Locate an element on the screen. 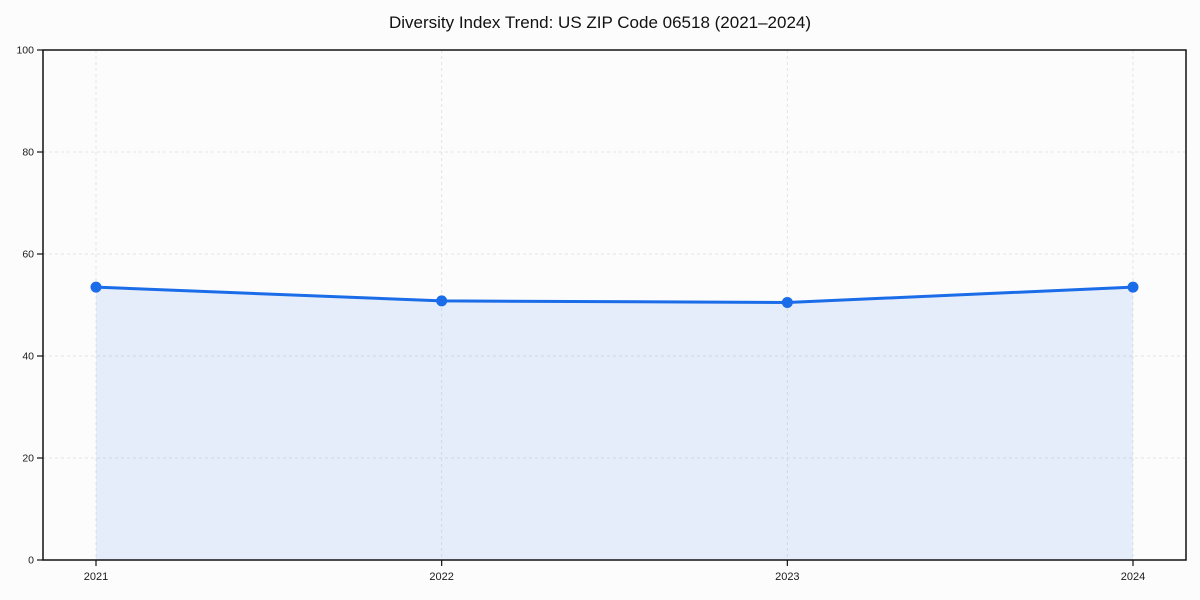  data-point-2024 is located at coordinates (1133, 287).